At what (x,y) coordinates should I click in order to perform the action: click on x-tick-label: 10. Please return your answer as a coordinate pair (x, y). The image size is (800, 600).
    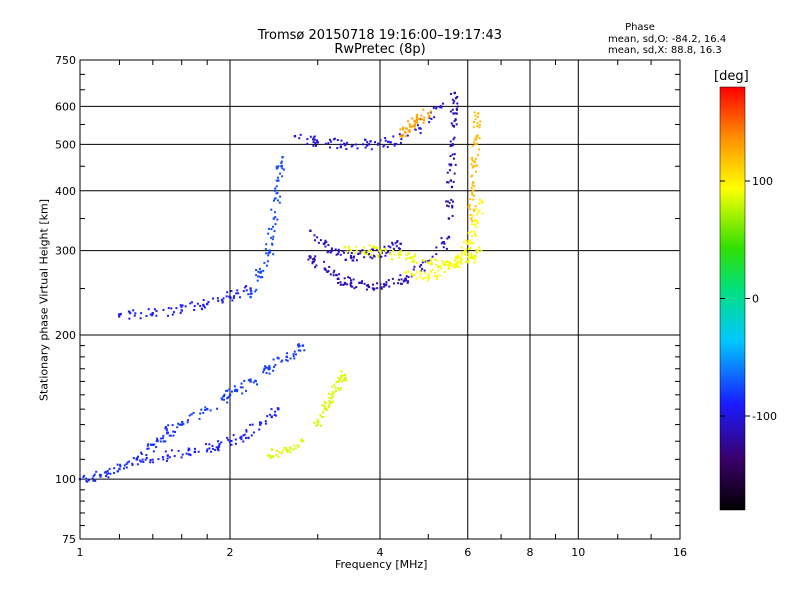
    Looking at the image, I should click on (578, 552).